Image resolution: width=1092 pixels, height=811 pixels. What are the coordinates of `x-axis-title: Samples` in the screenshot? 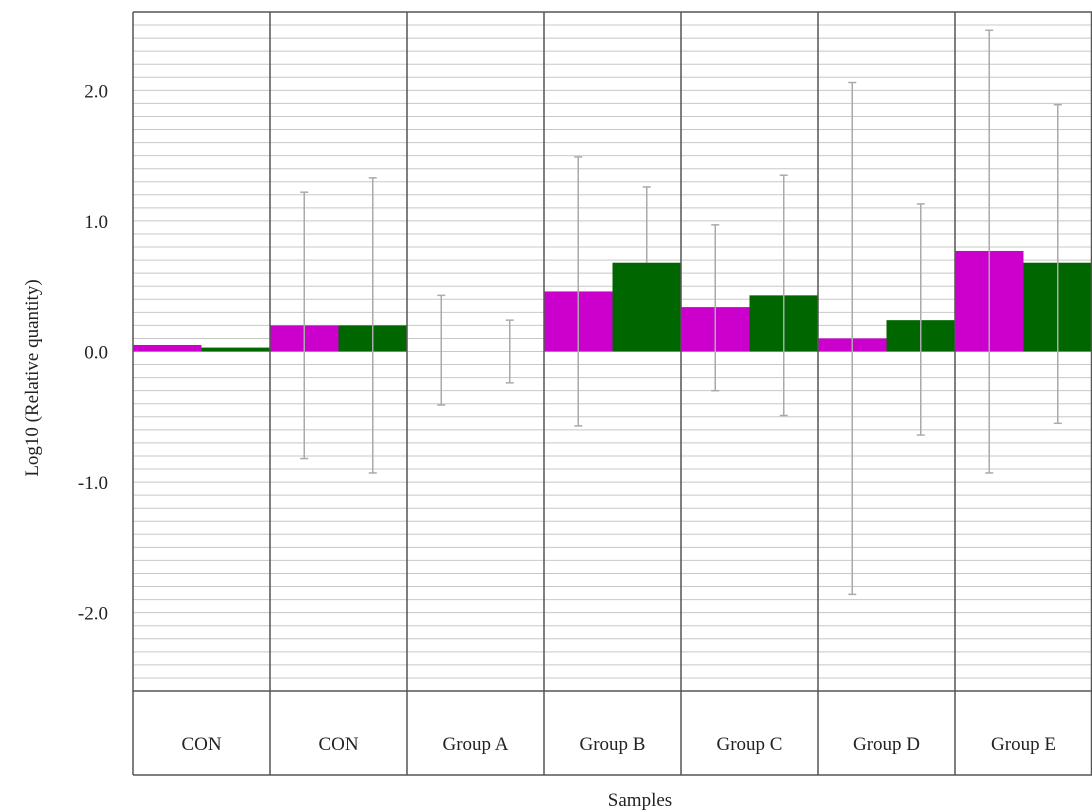 It's located at (640, 800).